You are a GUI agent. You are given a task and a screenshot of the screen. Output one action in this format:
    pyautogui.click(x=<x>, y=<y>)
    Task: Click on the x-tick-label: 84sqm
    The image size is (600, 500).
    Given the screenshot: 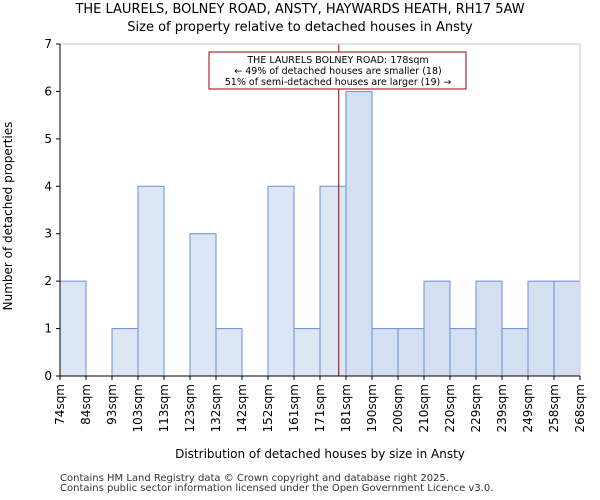 What is the action you would take?
    pyautogui.click(x=86, y=404)
    